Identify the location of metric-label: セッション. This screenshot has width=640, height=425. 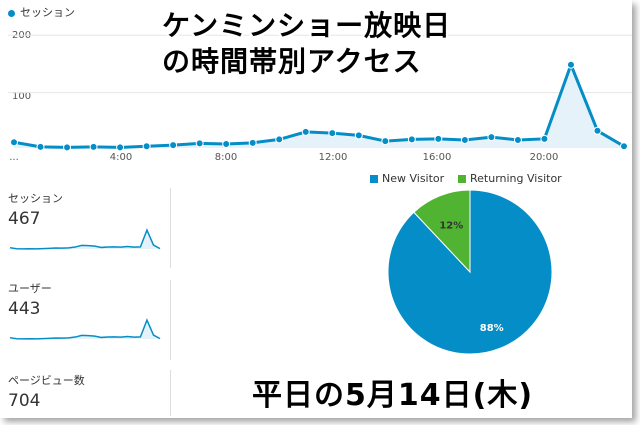
(35, 198).